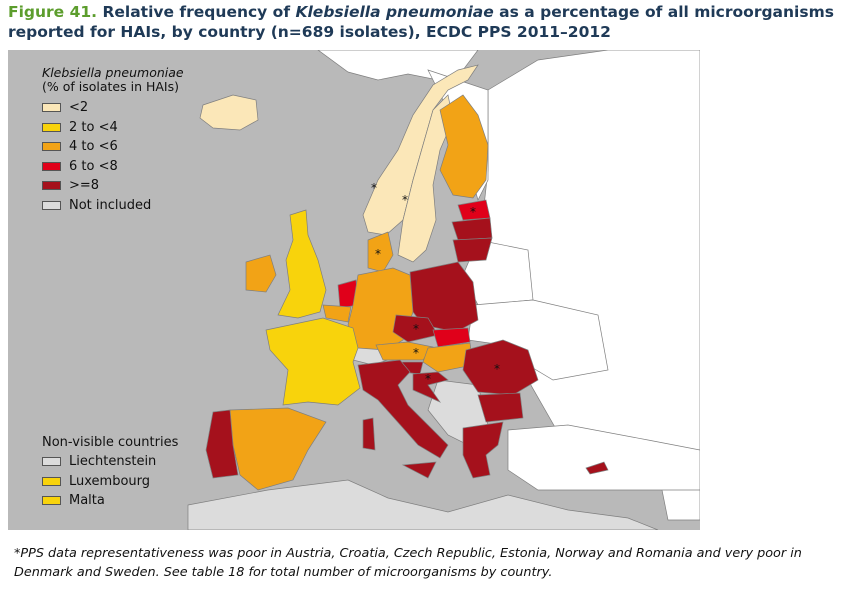 The height and width of the screenshot is (594, 852). I want to click on poor-representativeness-markers: * * * * * * * *, so click(435, 283).